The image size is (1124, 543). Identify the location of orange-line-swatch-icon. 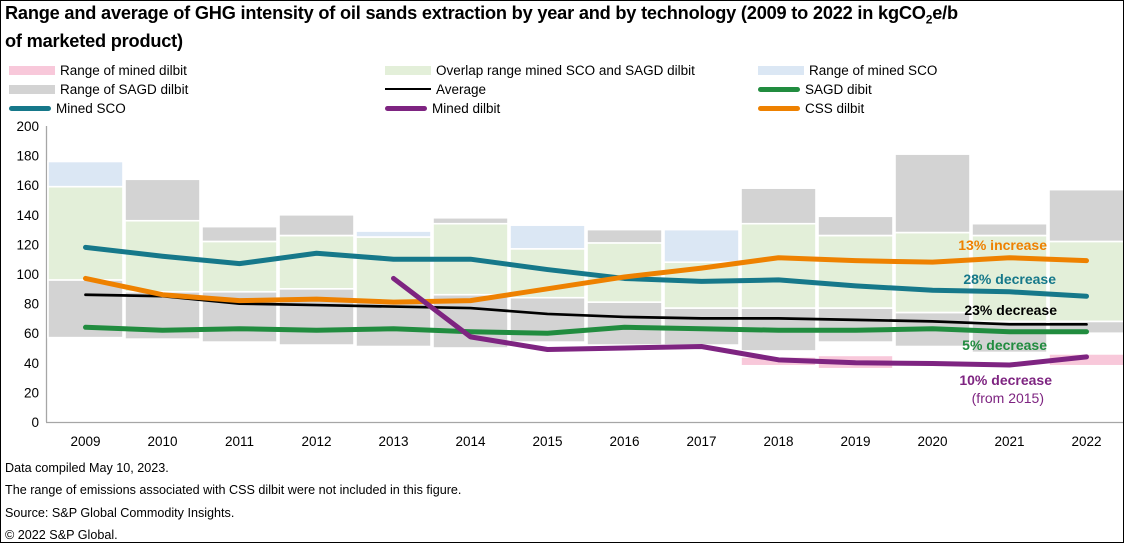
(779, 108).